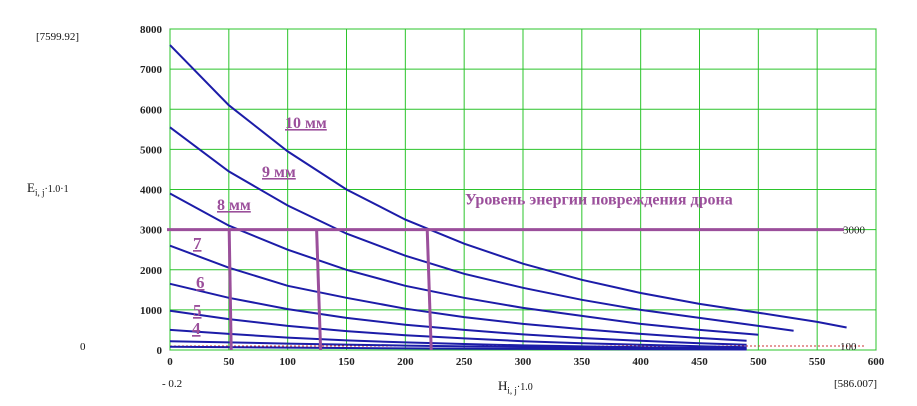 Image resolution: width=917 pixels, height=406 pixels. What do you see at coordinates (197, 310) in the screenshot?
I see `series-label: 5` at bounding box center [197, 310].